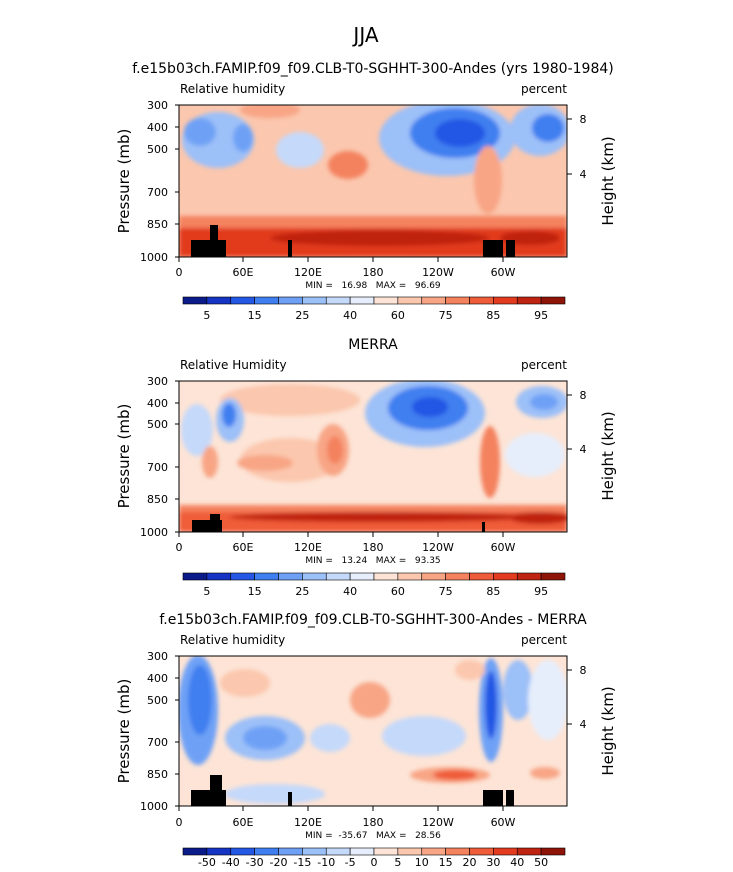  What do you see at coordinates (255, 591) in the screenshot?
I see `colorbar-label: 15` at bounding box center [255, 591].